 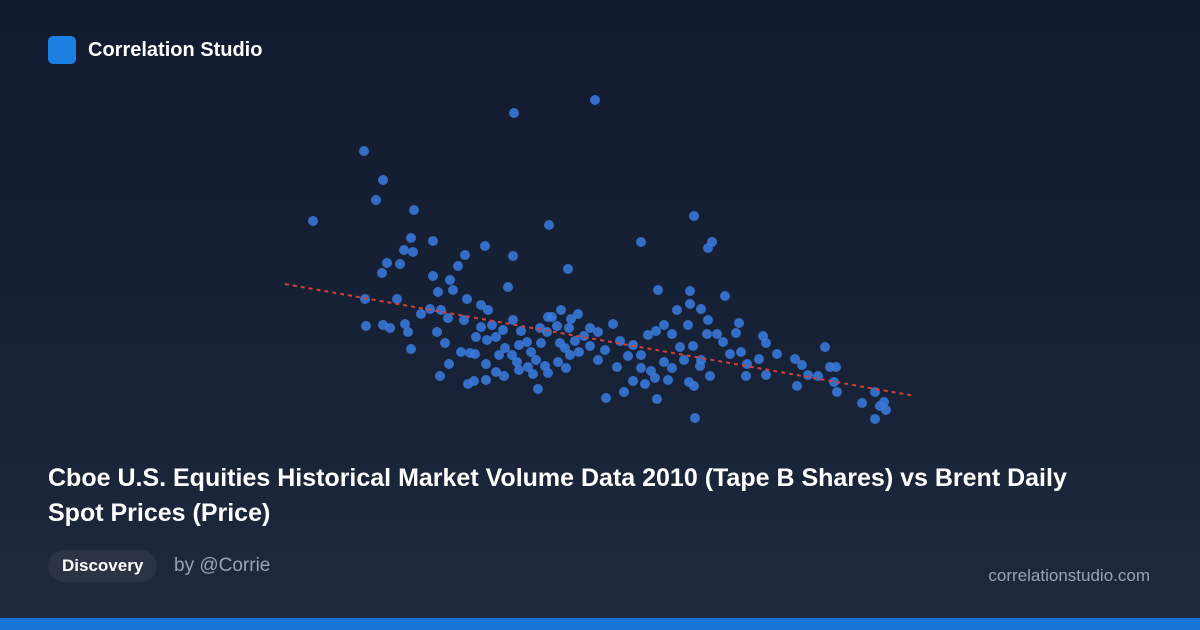 I want to click on site-url: correlationstudio.com, so click(x=1069, y=575).